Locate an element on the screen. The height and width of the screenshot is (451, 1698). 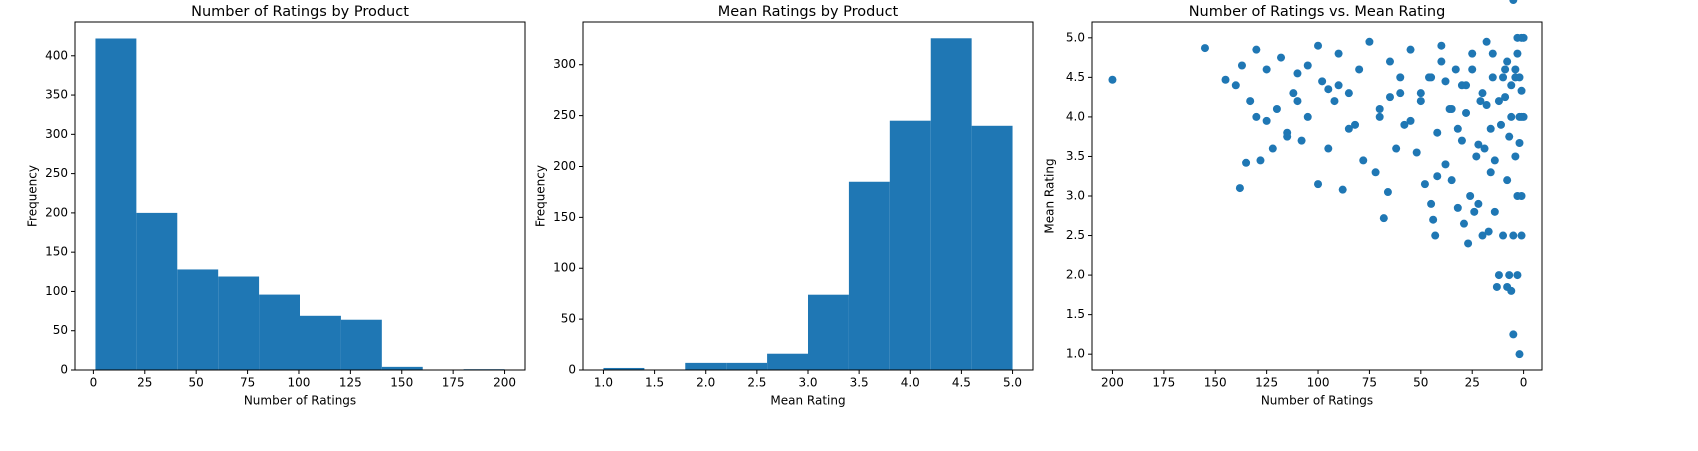
y-tick-label: 1.0 is located at coordinates (1075, 354).